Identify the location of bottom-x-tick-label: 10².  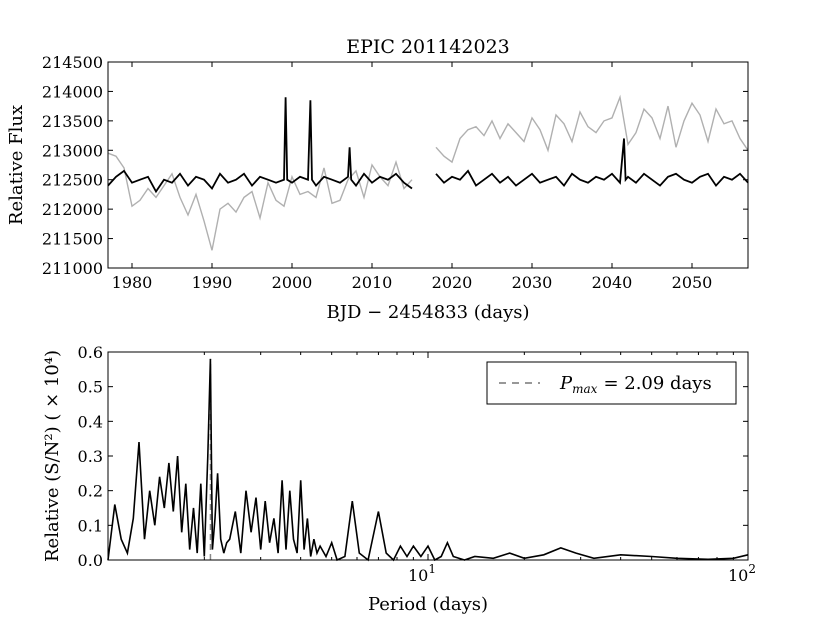
(742, 573).